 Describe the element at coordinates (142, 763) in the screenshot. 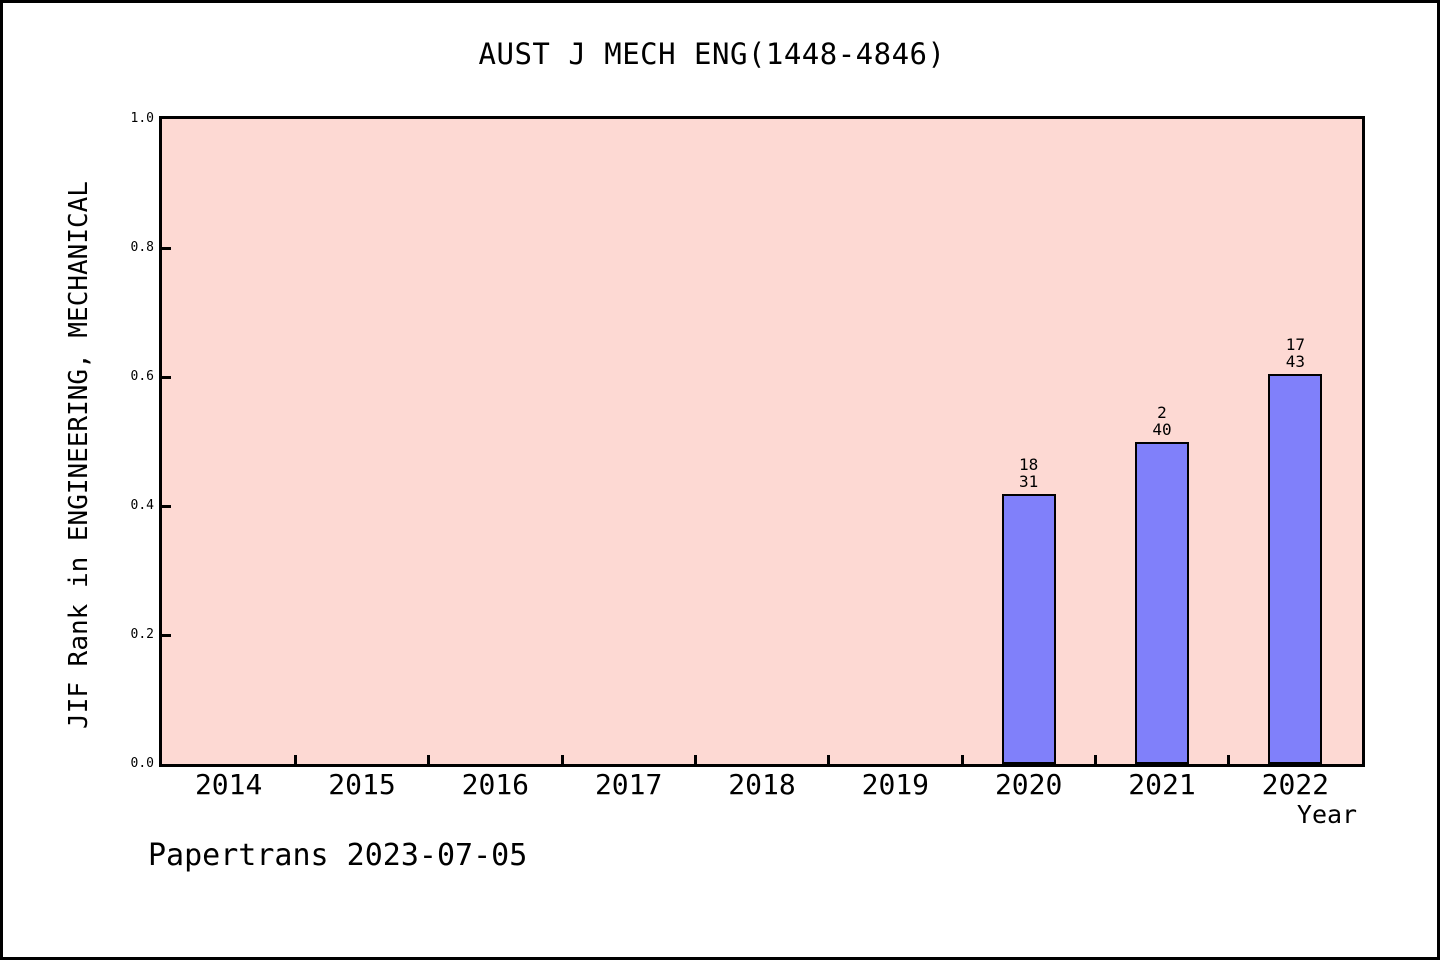

I see `y-tick-label: 0.0` at that location.